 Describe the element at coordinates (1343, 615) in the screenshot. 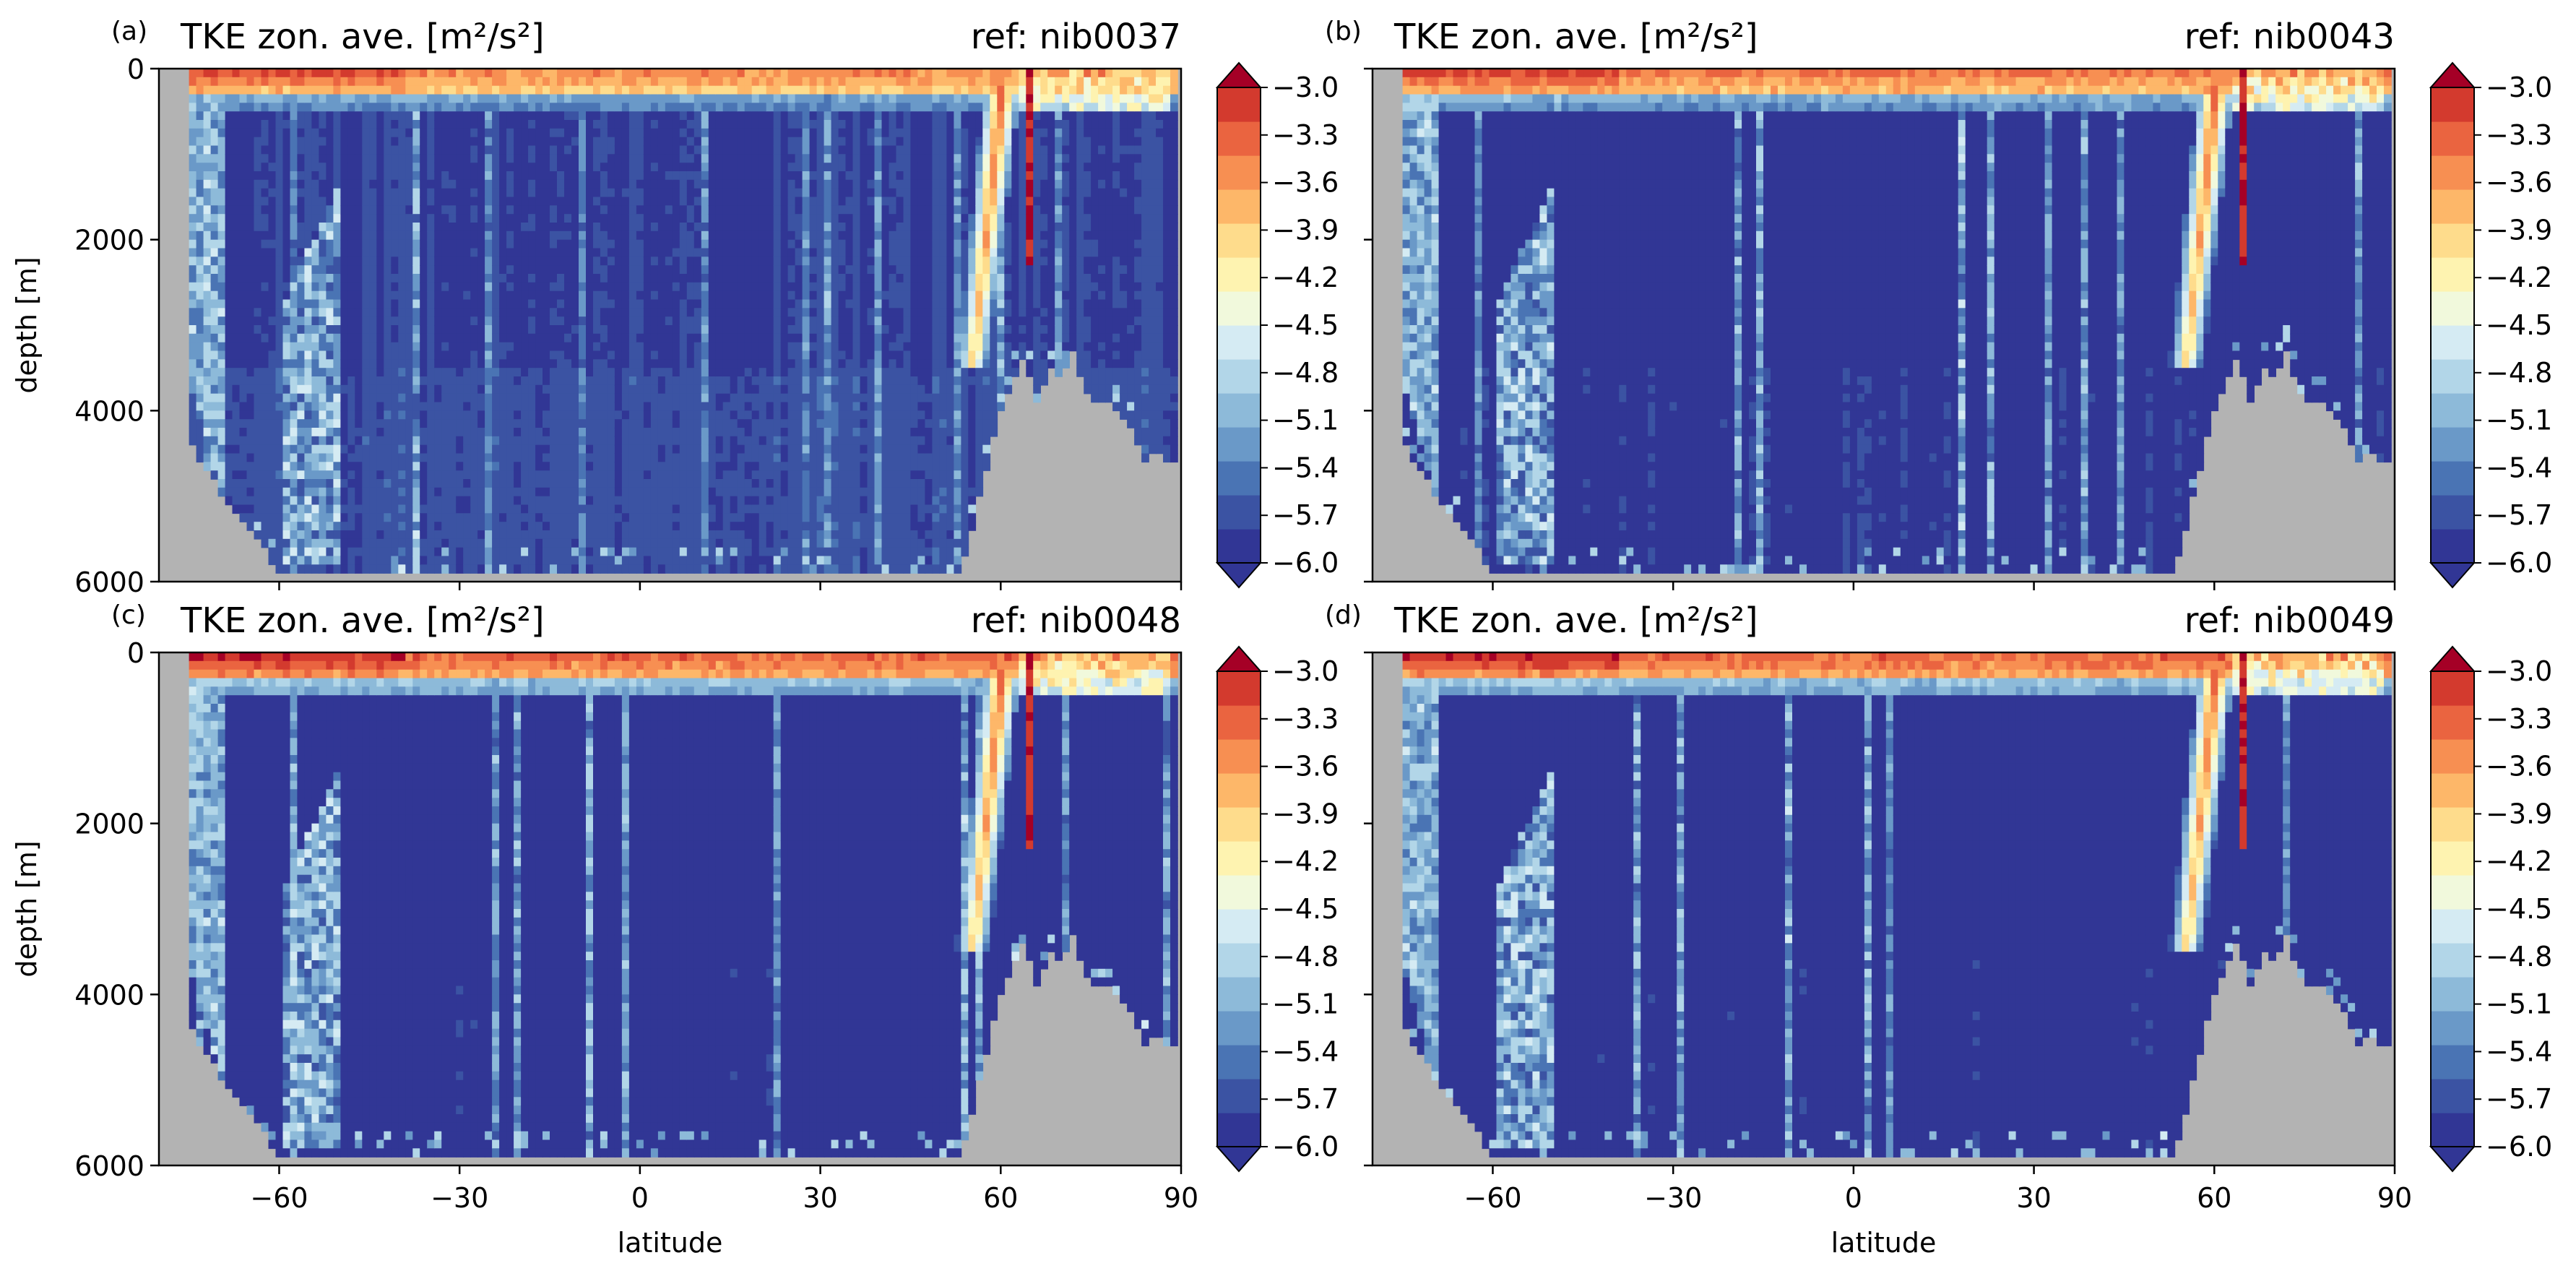

I see `panel-label: (d)` at that location.